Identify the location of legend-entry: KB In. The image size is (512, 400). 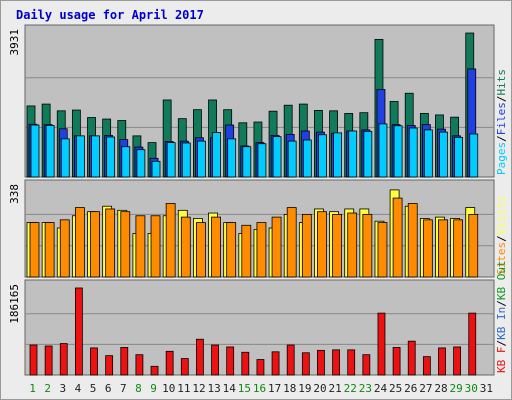
(501, 323).